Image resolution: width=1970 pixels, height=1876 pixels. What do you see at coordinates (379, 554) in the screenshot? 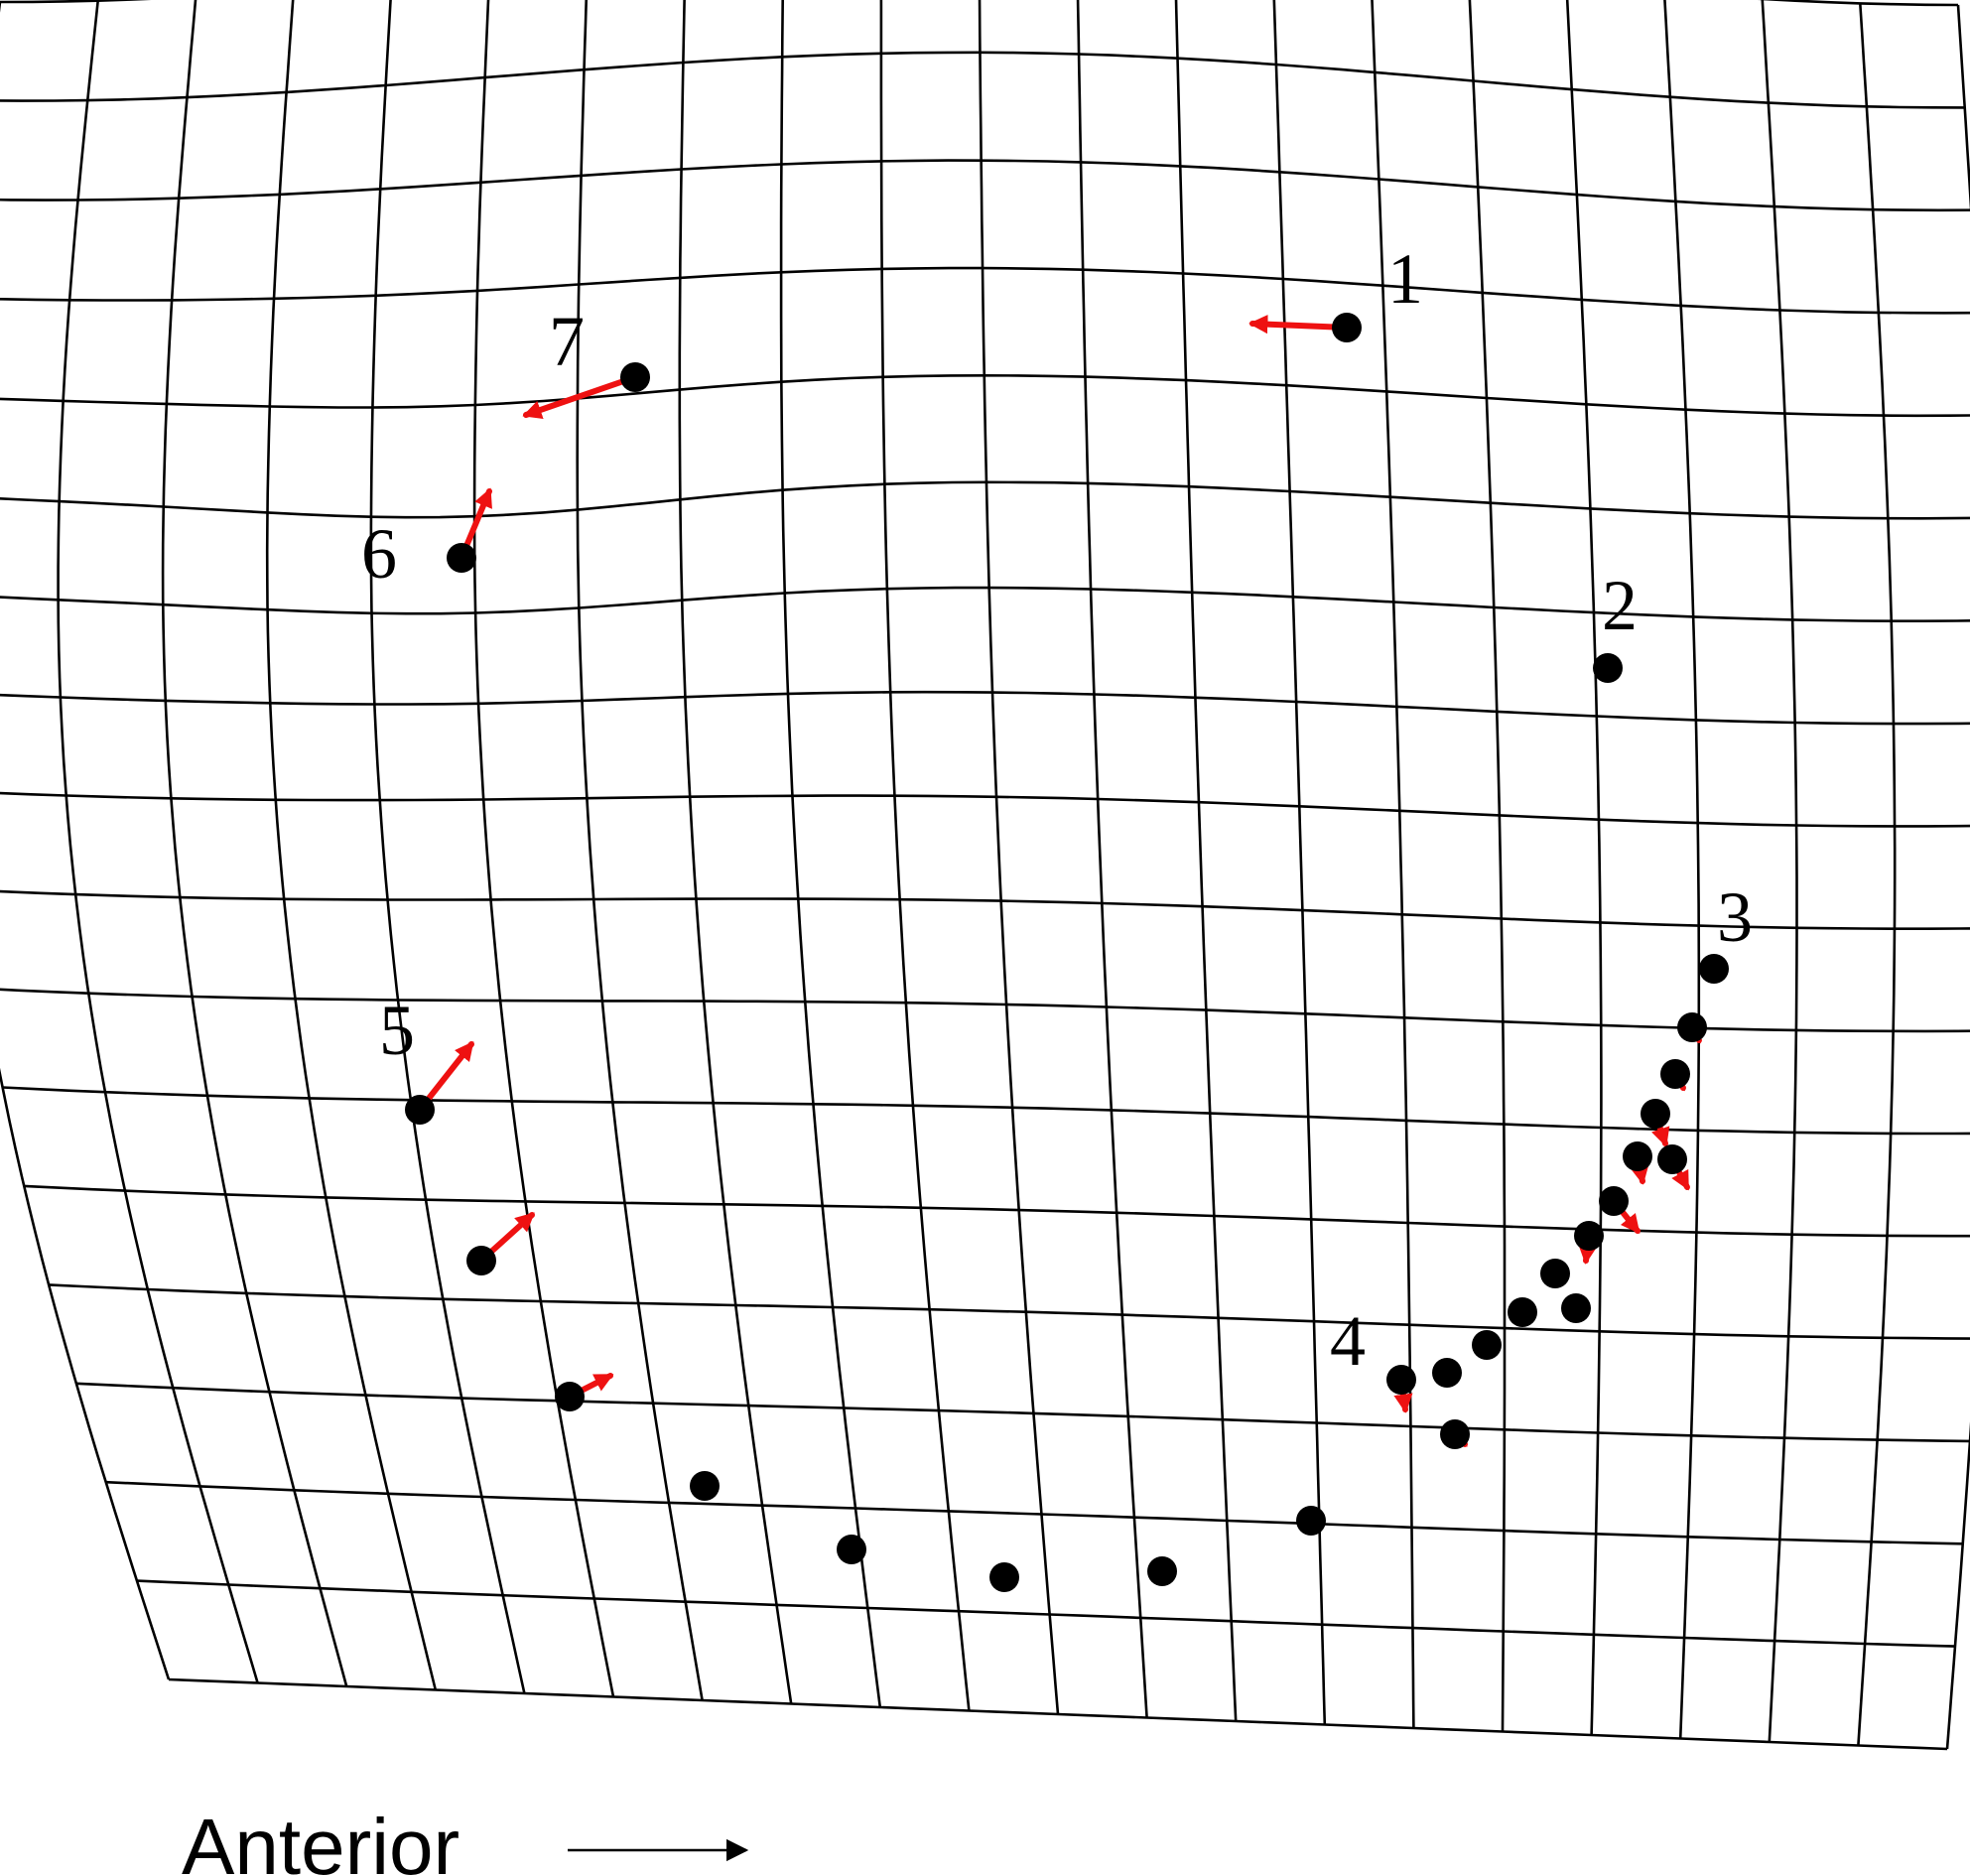
I see `landmark-label-6: 6` at bounding box center [379, 554].